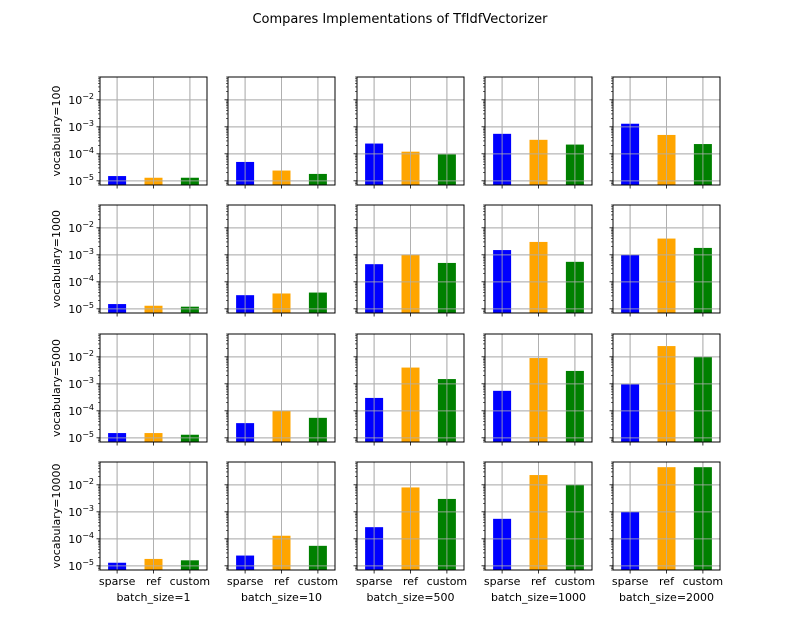 The image size is (800, 640). I want to click on y-axis-label: vocabulary=100, so click(56, 130).